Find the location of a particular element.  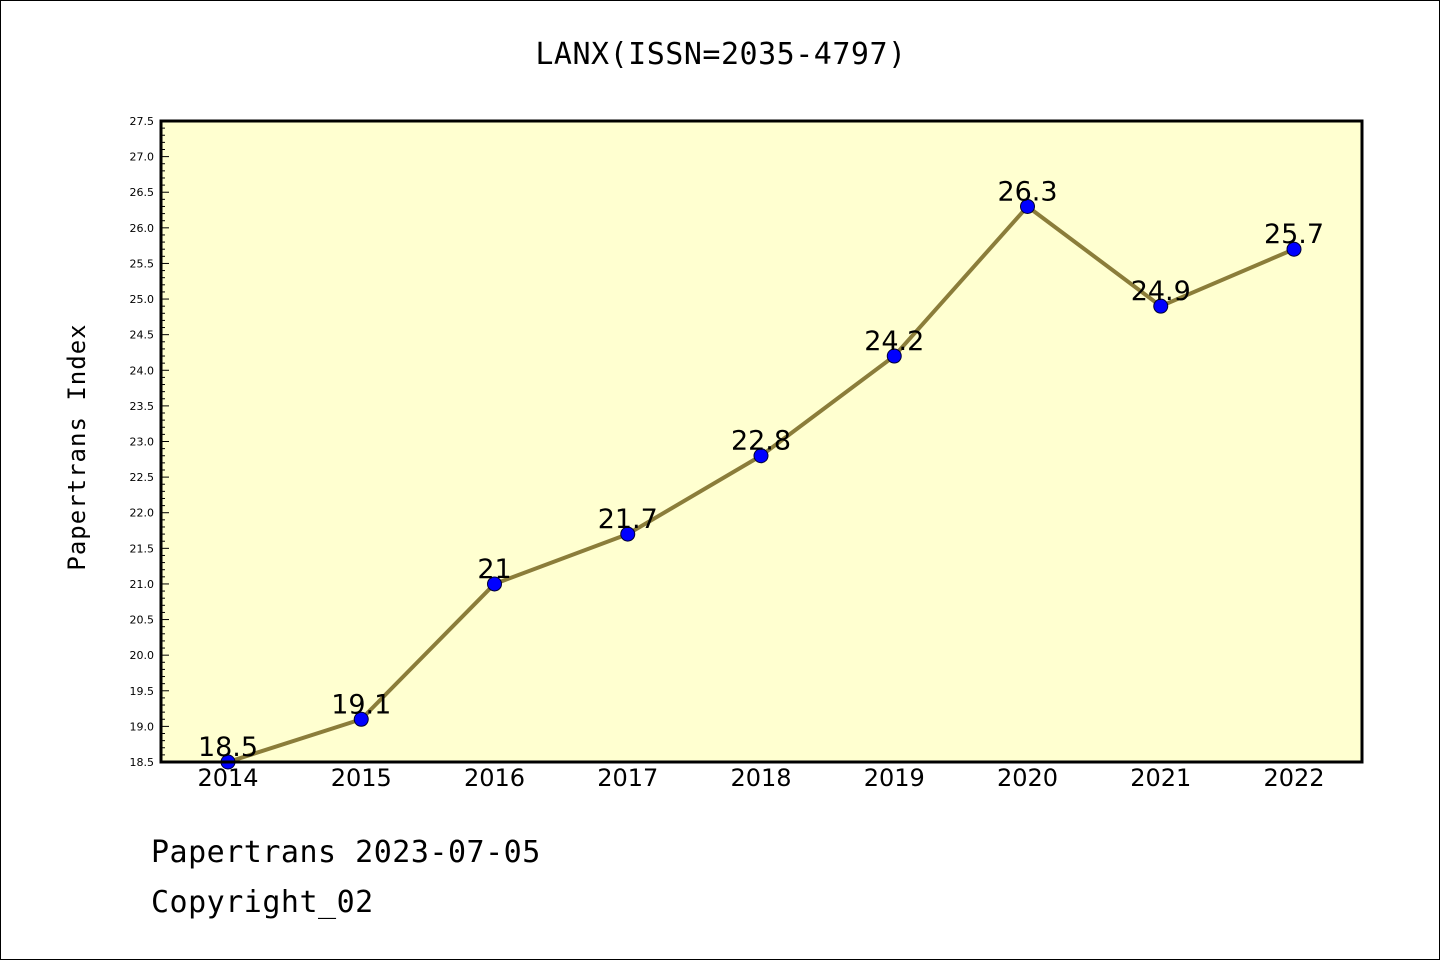

y-tick-label: 24.0 is located at coordinates (142, 370).